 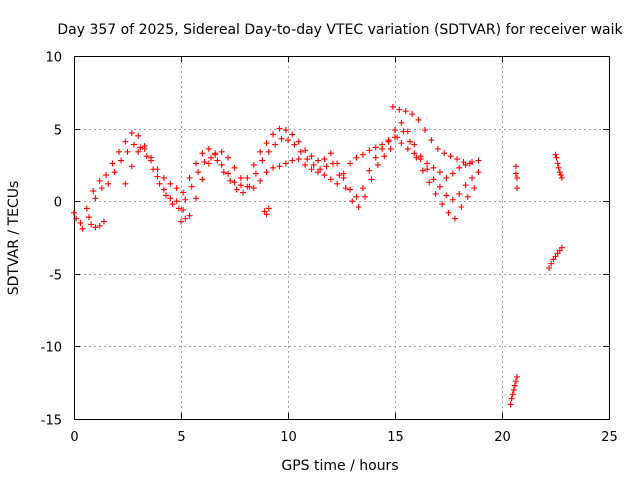 I want to click on data-point-track-h, so click(x=561, y=247).